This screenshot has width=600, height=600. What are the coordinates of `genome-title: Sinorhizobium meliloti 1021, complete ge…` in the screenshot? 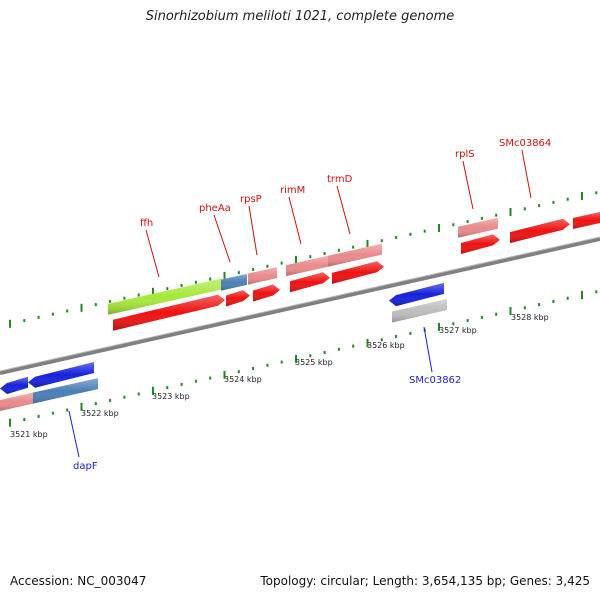 It's located at (300, 16).